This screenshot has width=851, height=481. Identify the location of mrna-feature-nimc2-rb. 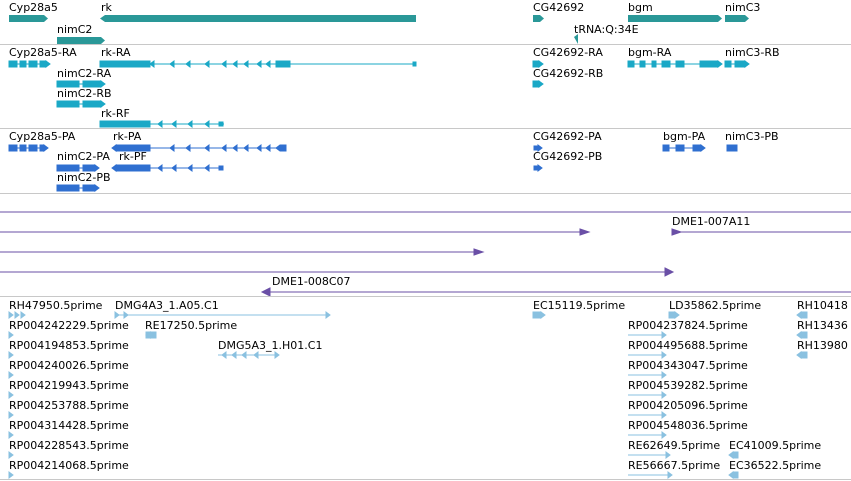
(81, 104).